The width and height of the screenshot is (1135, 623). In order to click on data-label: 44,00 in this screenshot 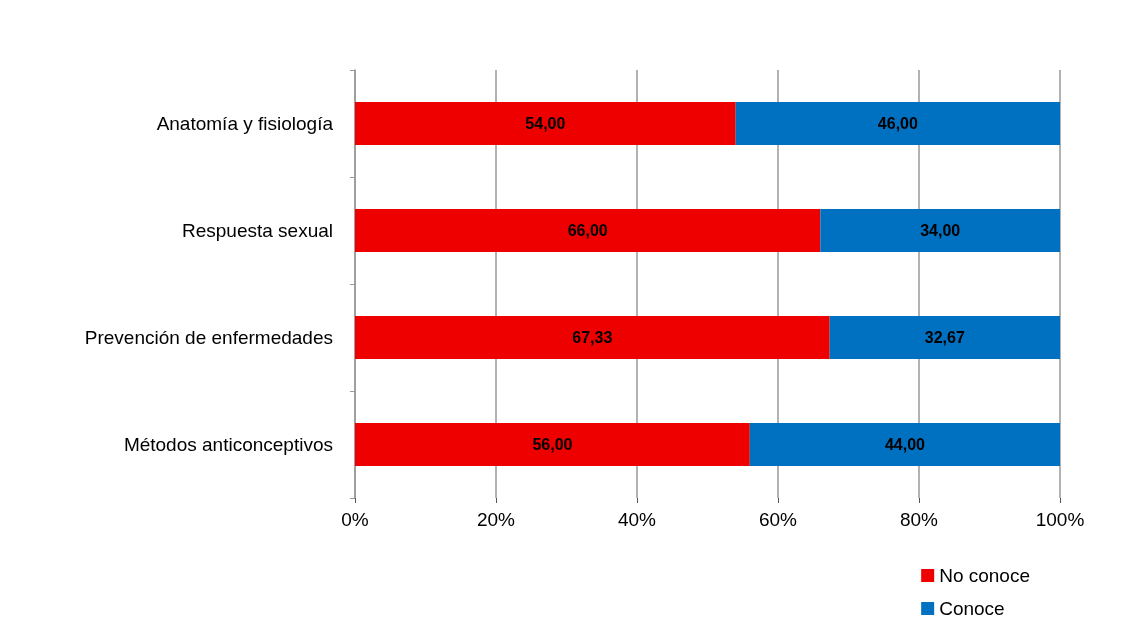, I will do `click(905, 444)`.